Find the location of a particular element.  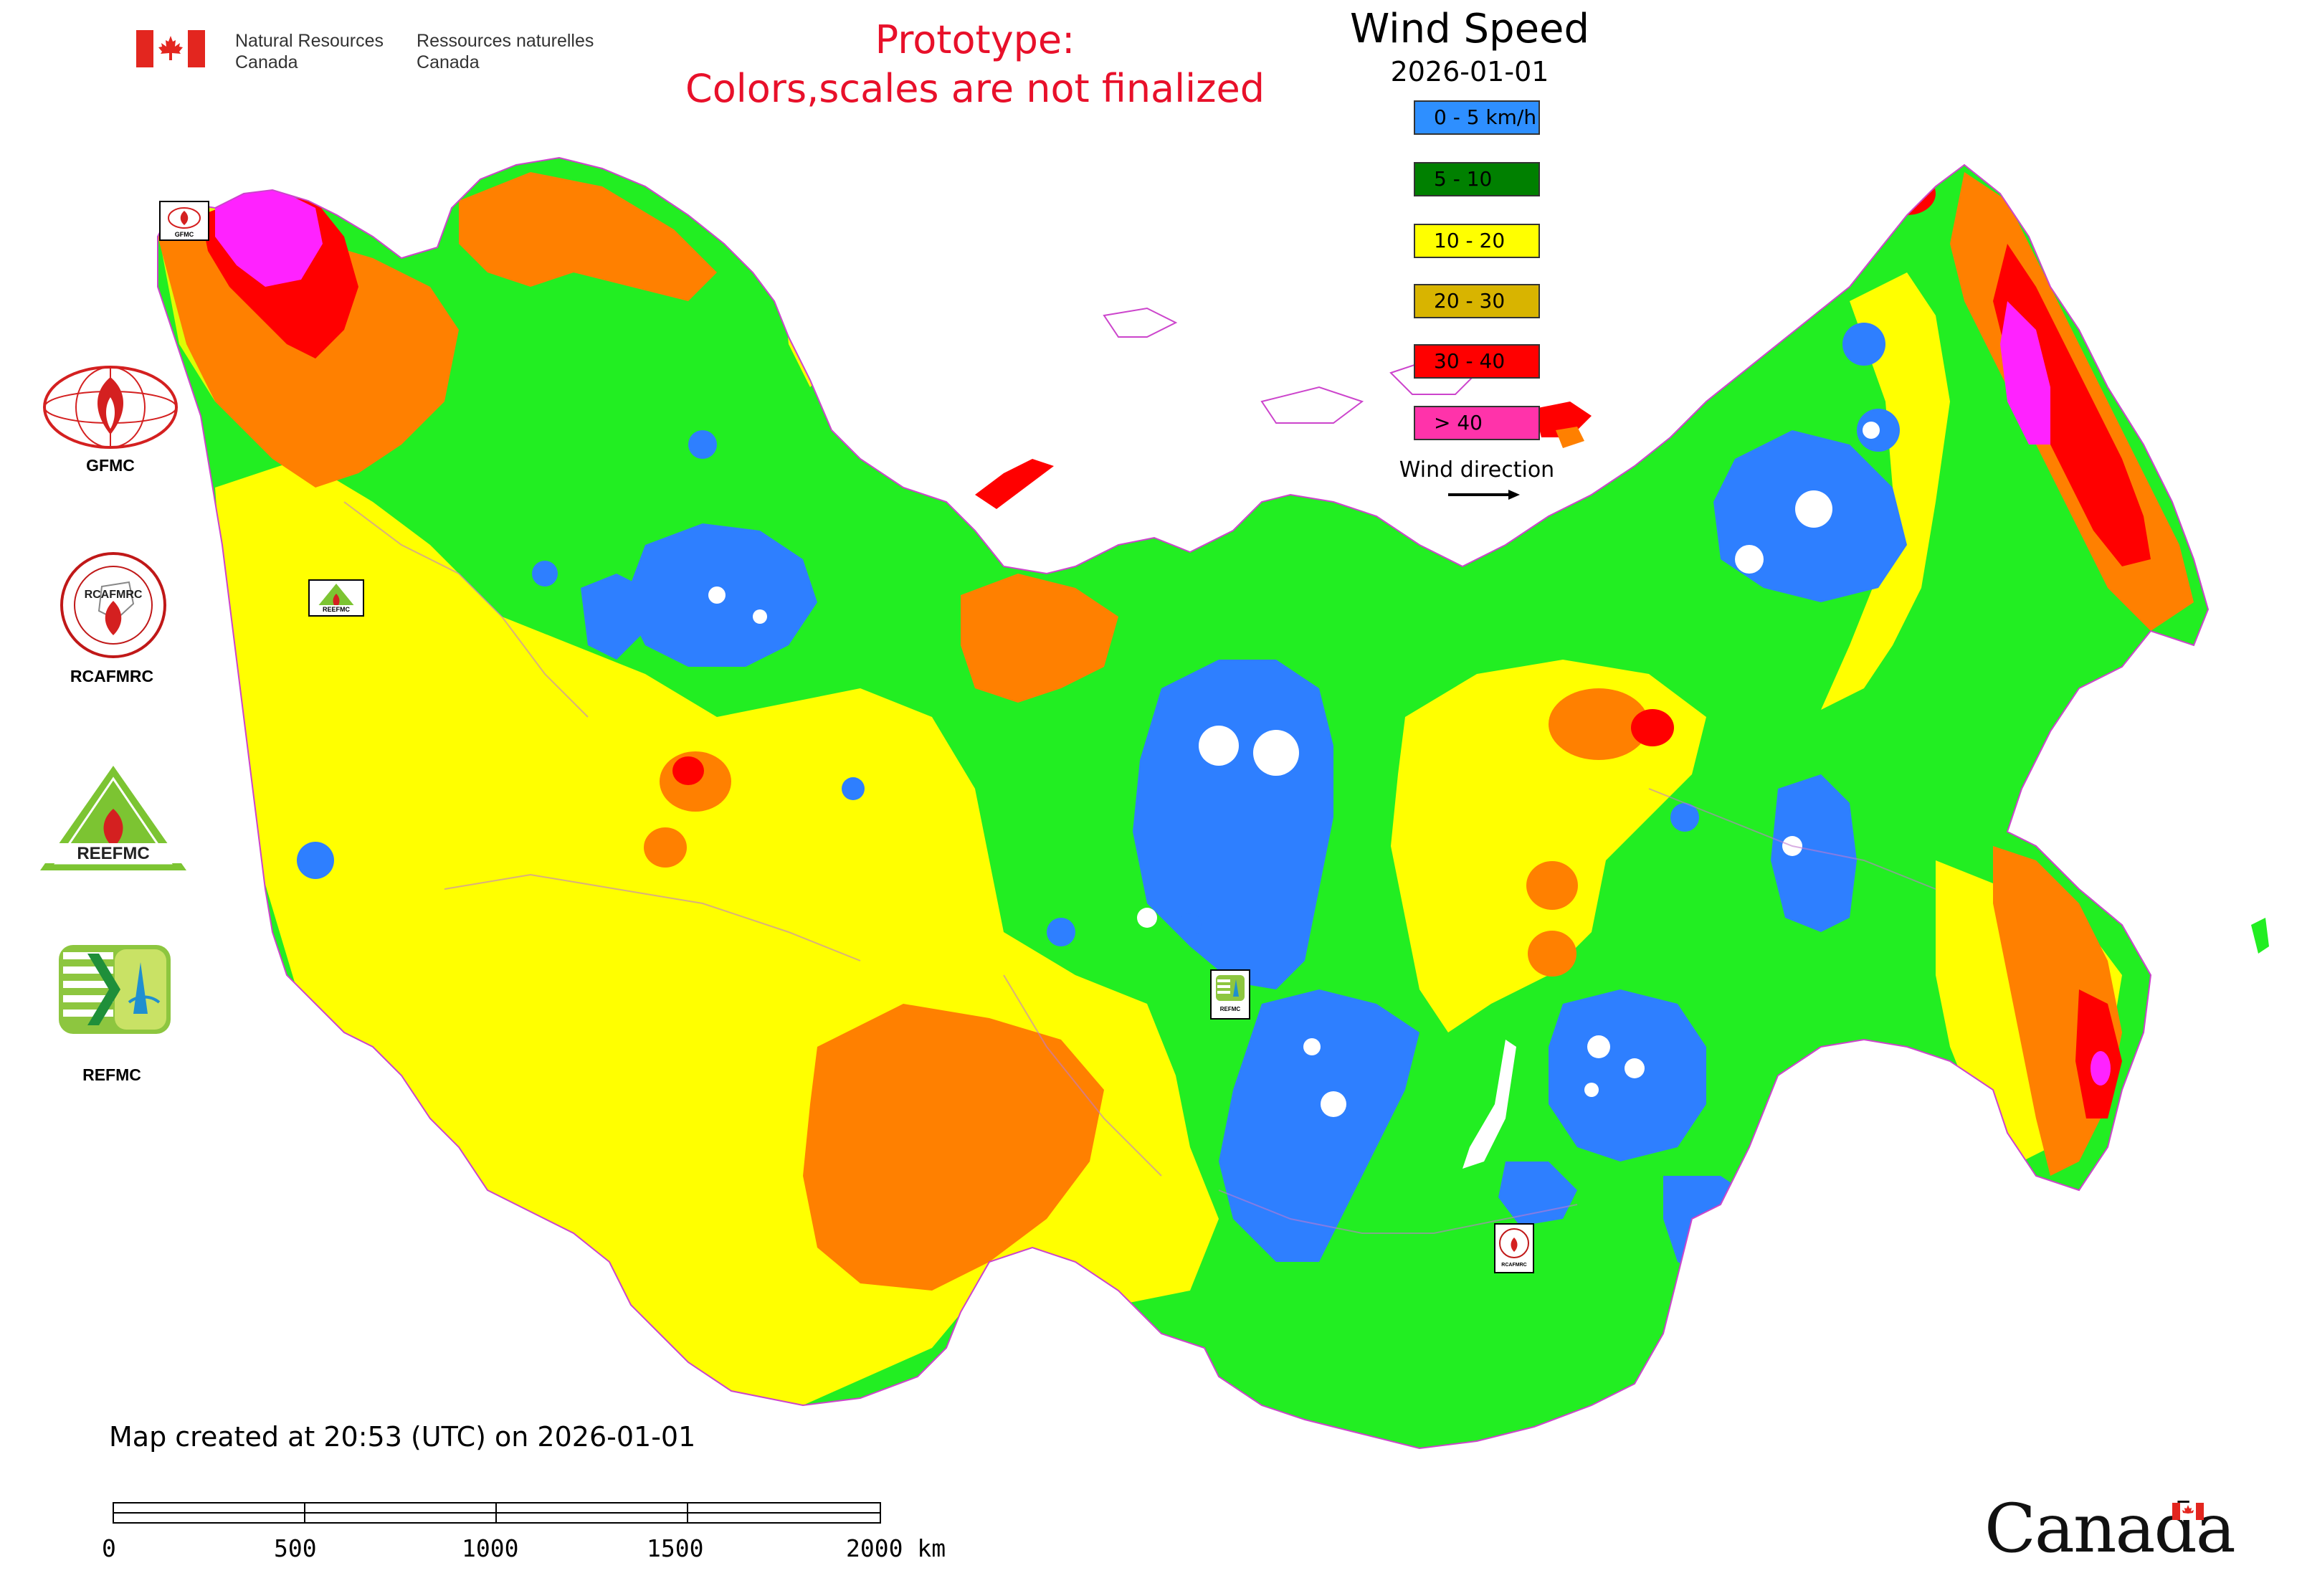

rcafmrc-label: RCAFMRC is located at coordinates (112, 676).